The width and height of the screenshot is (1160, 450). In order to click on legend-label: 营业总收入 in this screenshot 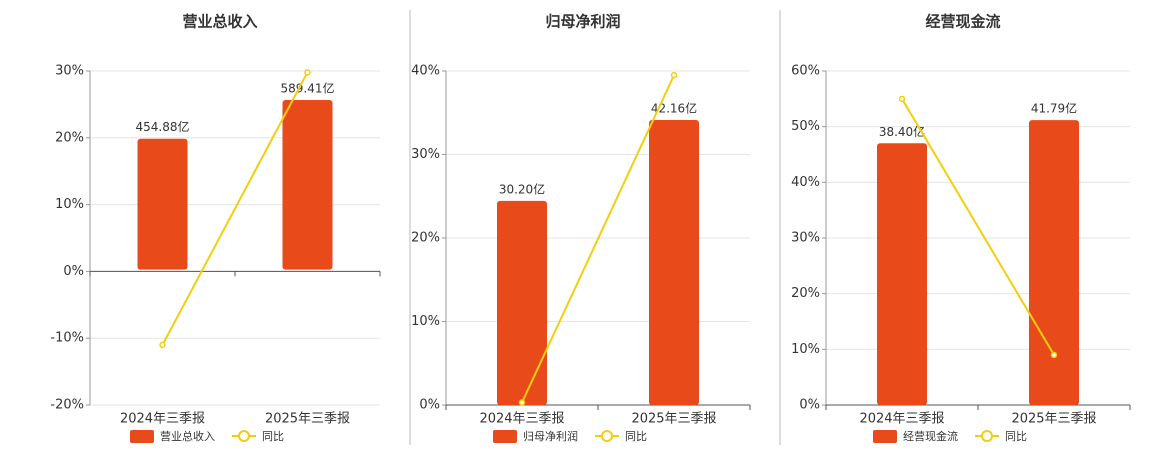, I will do `click(187, 436)`.